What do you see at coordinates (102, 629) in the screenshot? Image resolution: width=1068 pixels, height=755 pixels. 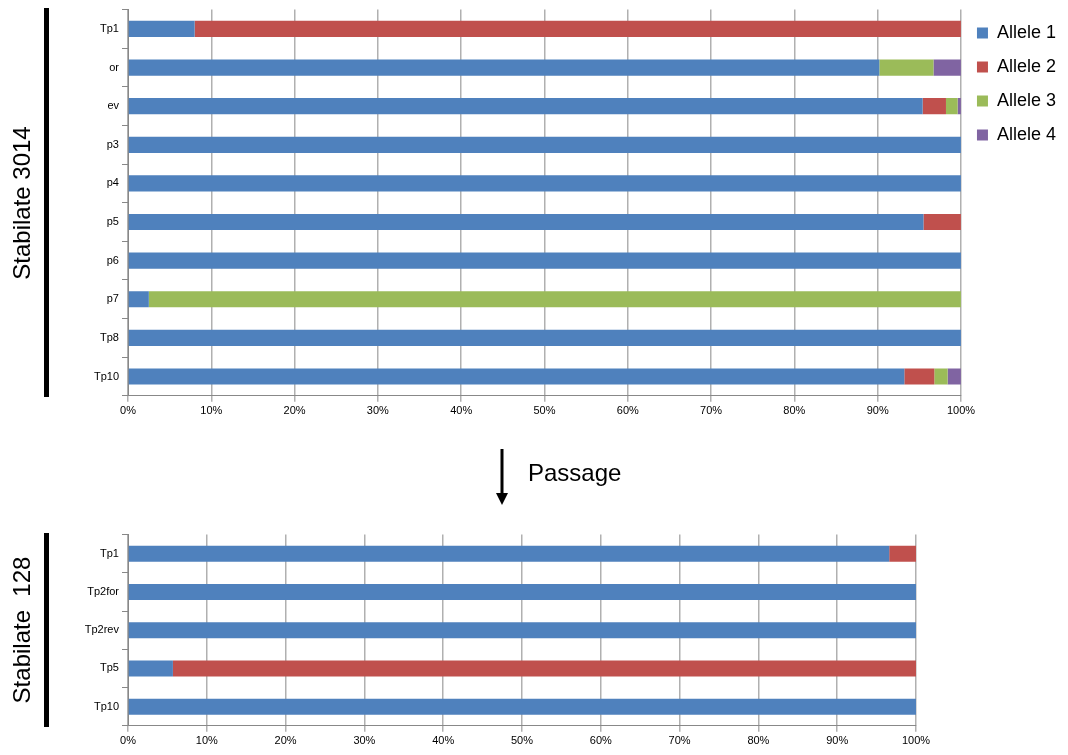 I see `y-tick-label: Tp2rev` at bounding box center [102, 629].